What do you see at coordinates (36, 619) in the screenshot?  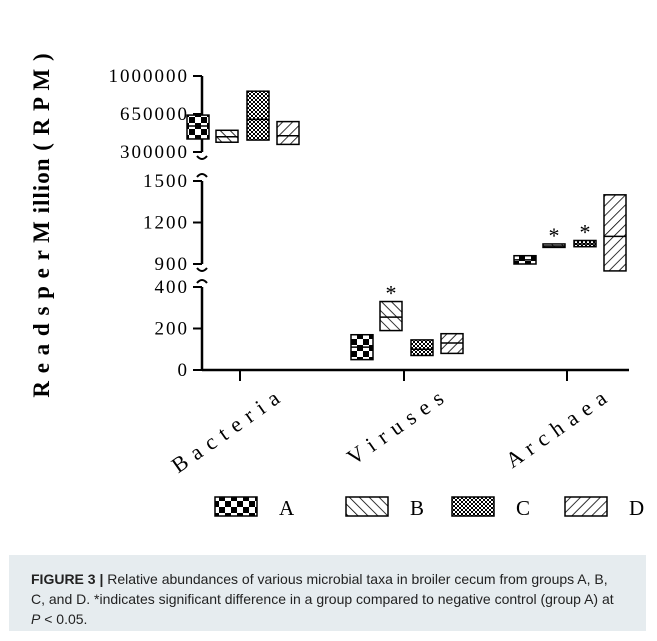 I see `caption-p-symbol: P` at bounding box center [36, 619].